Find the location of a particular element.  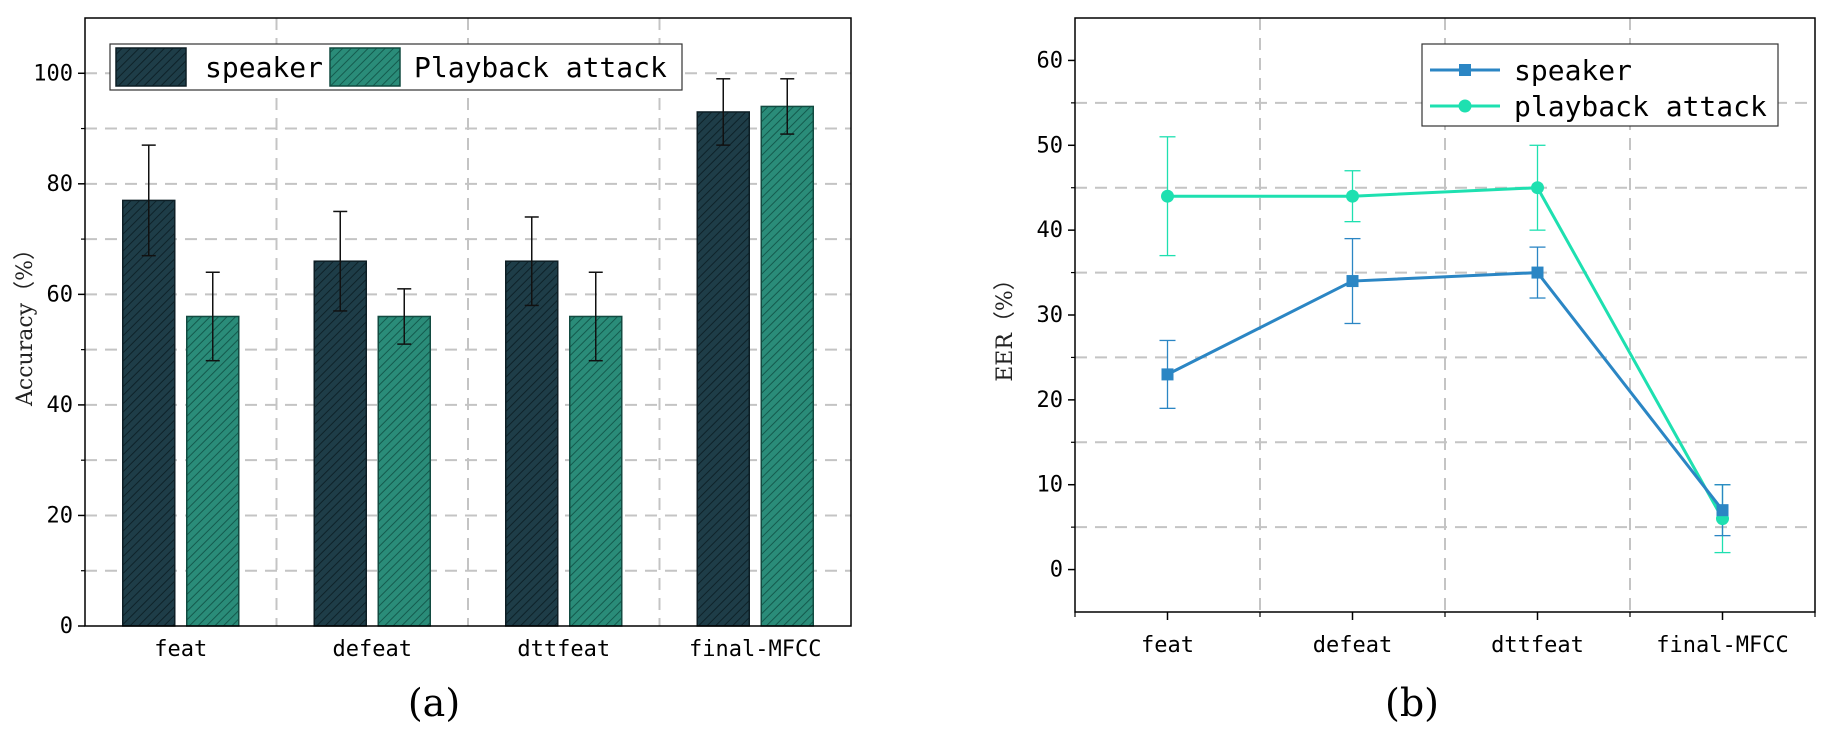

eer-markers is located at coordinates (1445, 353).